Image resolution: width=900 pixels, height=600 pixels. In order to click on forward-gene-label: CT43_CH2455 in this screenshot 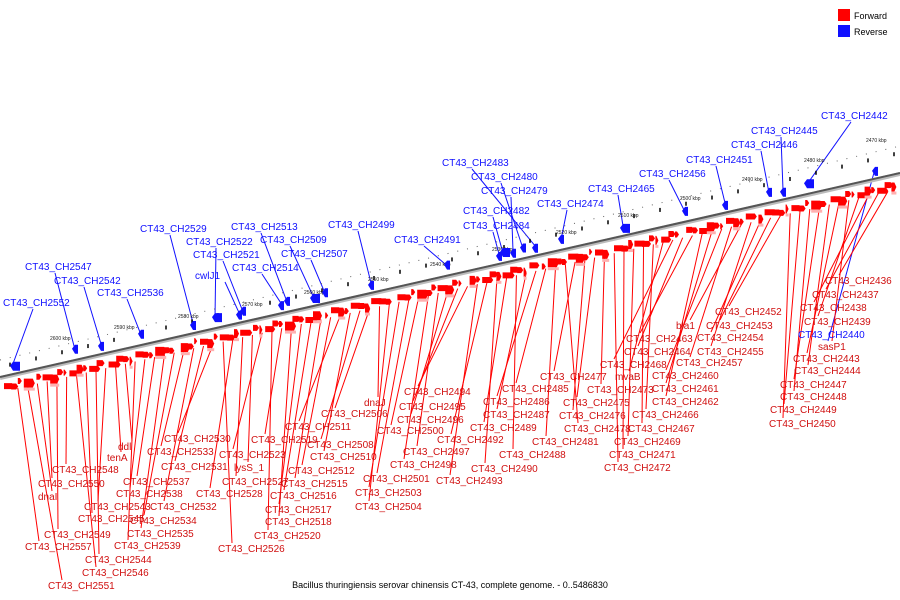, I will do `click(730, 352)`.